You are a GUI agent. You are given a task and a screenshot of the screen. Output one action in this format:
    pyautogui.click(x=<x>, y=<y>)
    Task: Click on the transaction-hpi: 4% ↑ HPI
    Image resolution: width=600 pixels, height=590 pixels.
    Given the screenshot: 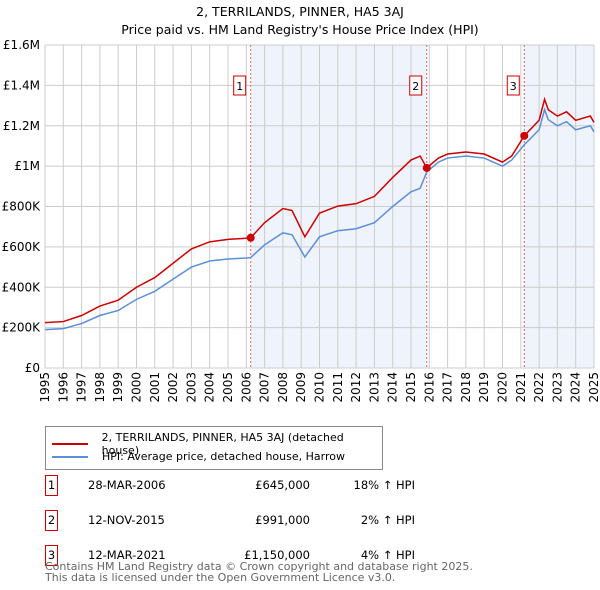 What is the action you would take?
    pyautogui.click(x=387, y=555)
    